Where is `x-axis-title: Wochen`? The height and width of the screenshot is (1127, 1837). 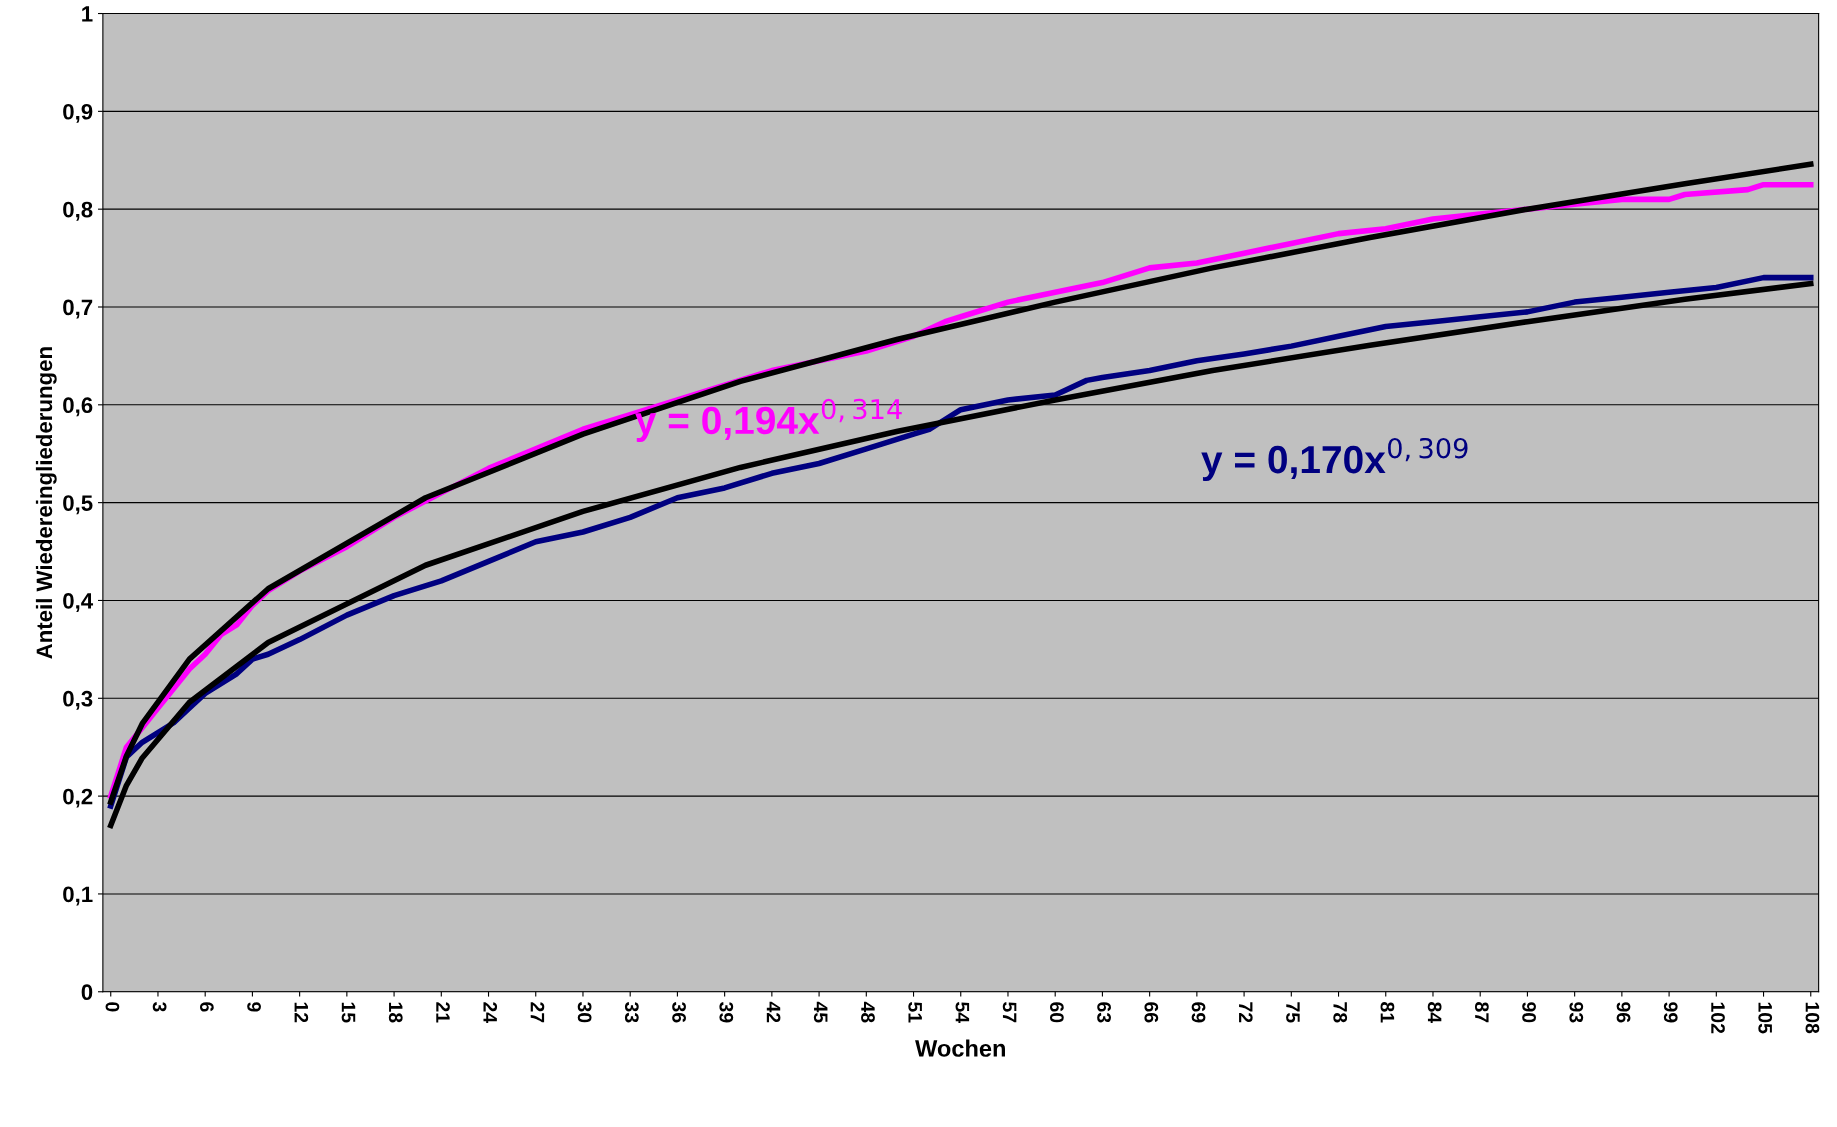
x-axis-title: Wochen is located at coordinates (960, 1048).